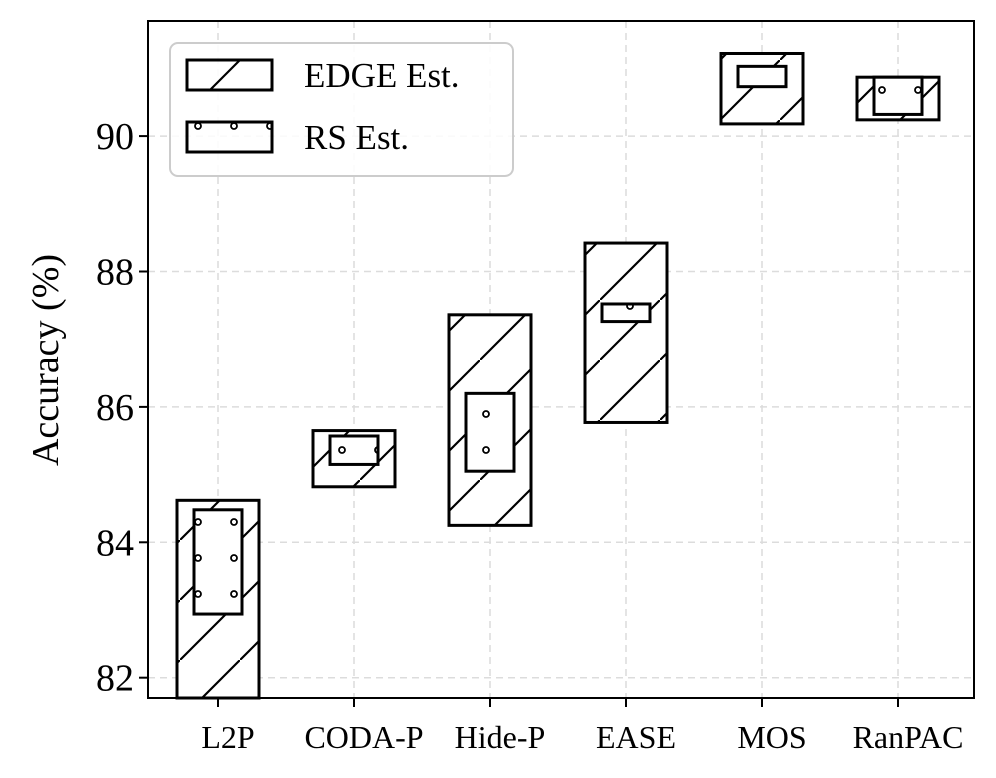 This screenshot has height=778, width=996. What do you see at coordinates (341, 109) in the screenshot?
I see `legend: EDGE Est. RS Est.` at bounding box center [341, 109].